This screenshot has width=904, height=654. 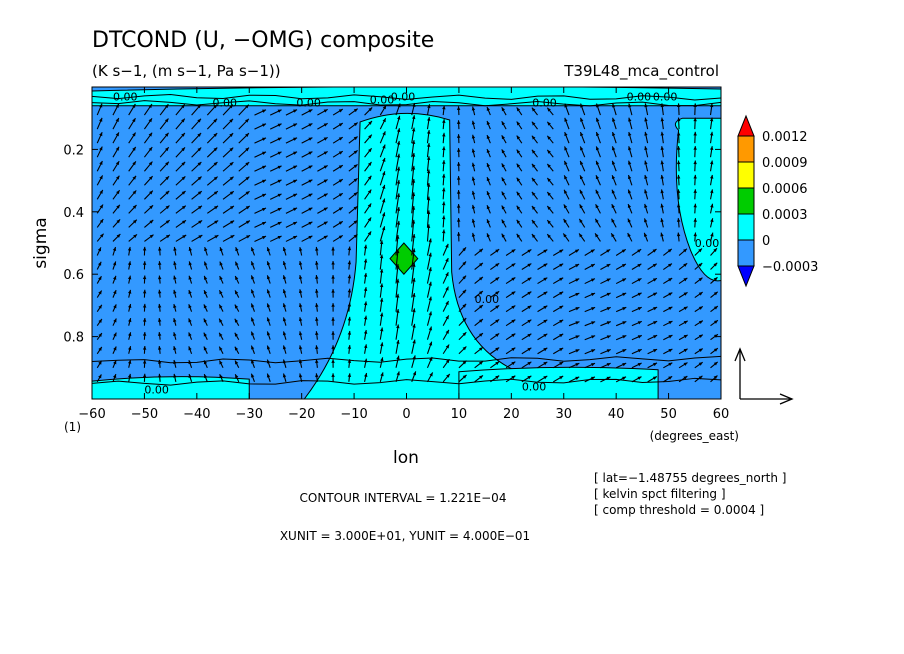 I want to click on contour-line, so click(x=406, y=359).